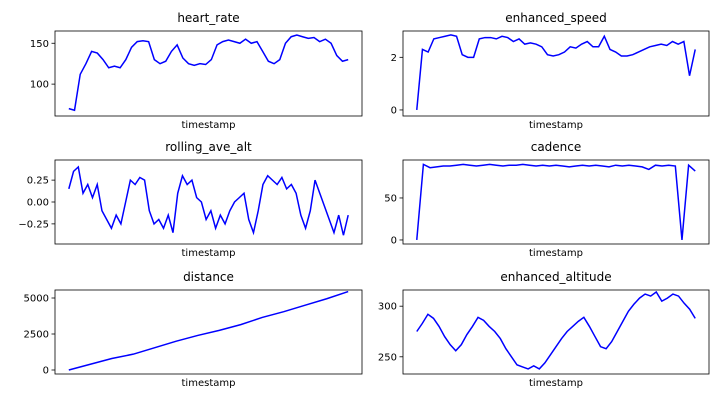 The image size is (720, 400). I want to click on y-tick-label: 5000, so click(36, 299).